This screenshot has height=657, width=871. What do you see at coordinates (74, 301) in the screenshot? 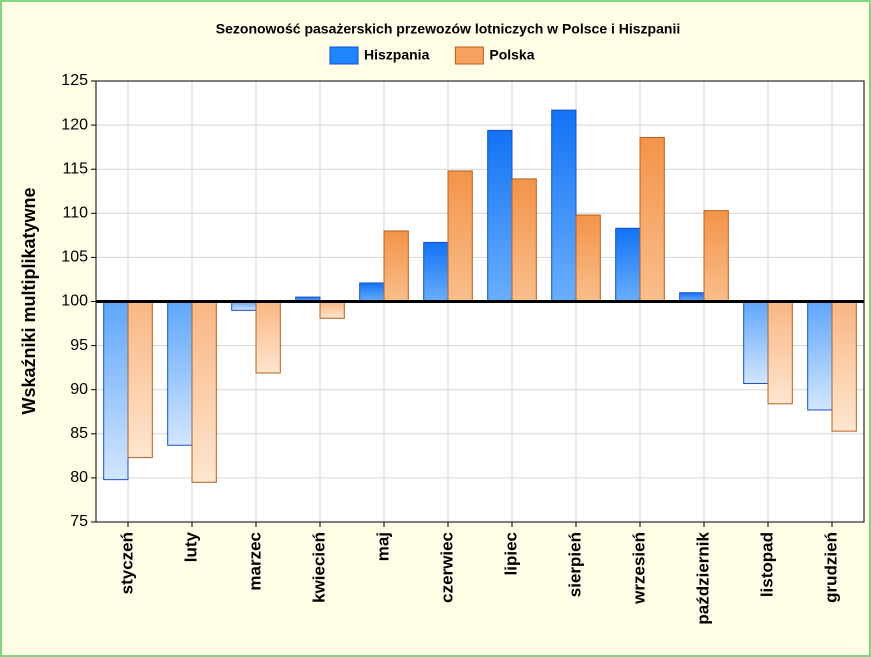
I see `y-tick-label: 100` at bounding box center [74, 301].